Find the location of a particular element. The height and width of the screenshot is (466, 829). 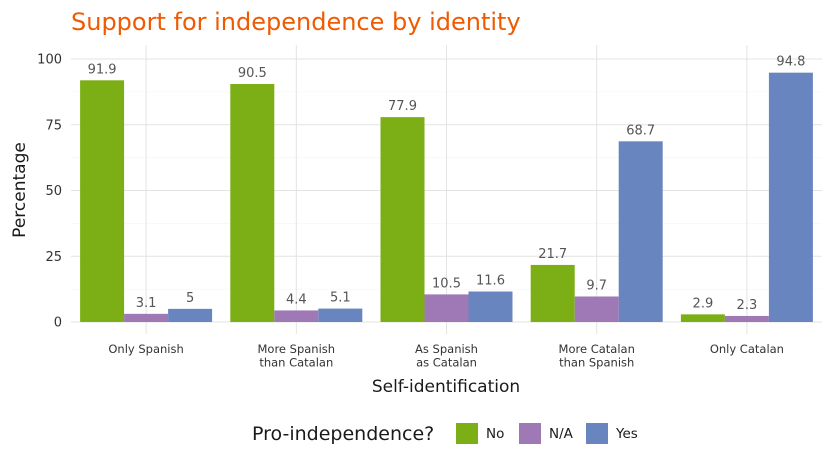

x-tick-label: Only Spanish is located at coordinates (145, 349).